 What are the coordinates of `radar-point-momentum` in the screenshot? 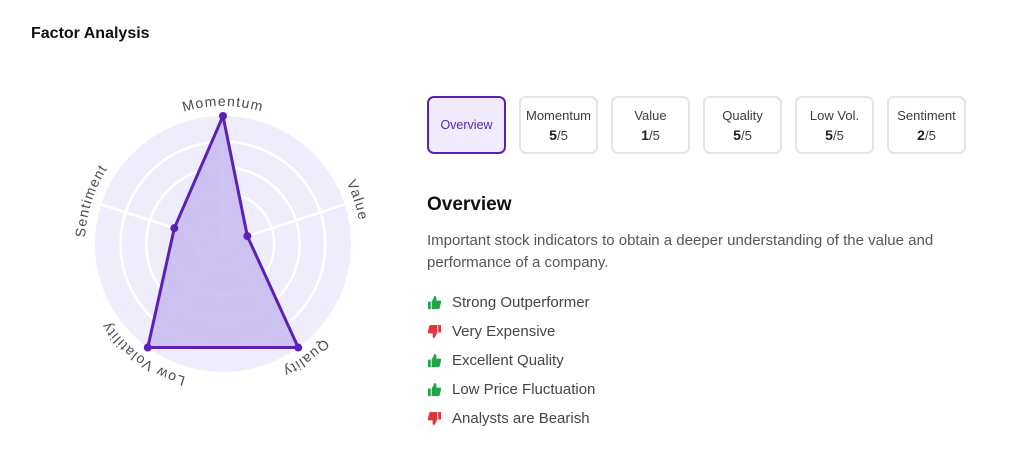 It's located at (223, 116).